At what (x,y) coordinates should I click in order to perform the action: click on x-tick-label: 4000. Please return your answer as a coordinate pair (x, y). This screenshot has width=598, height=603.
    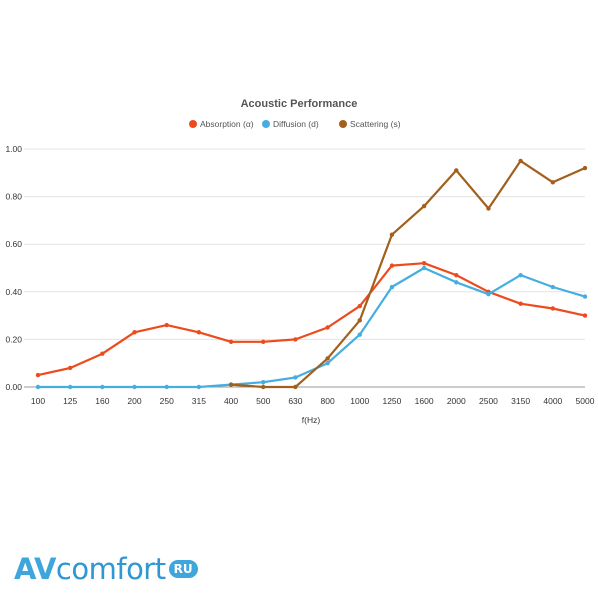
    Looking at the image, I should click on (552, 401).